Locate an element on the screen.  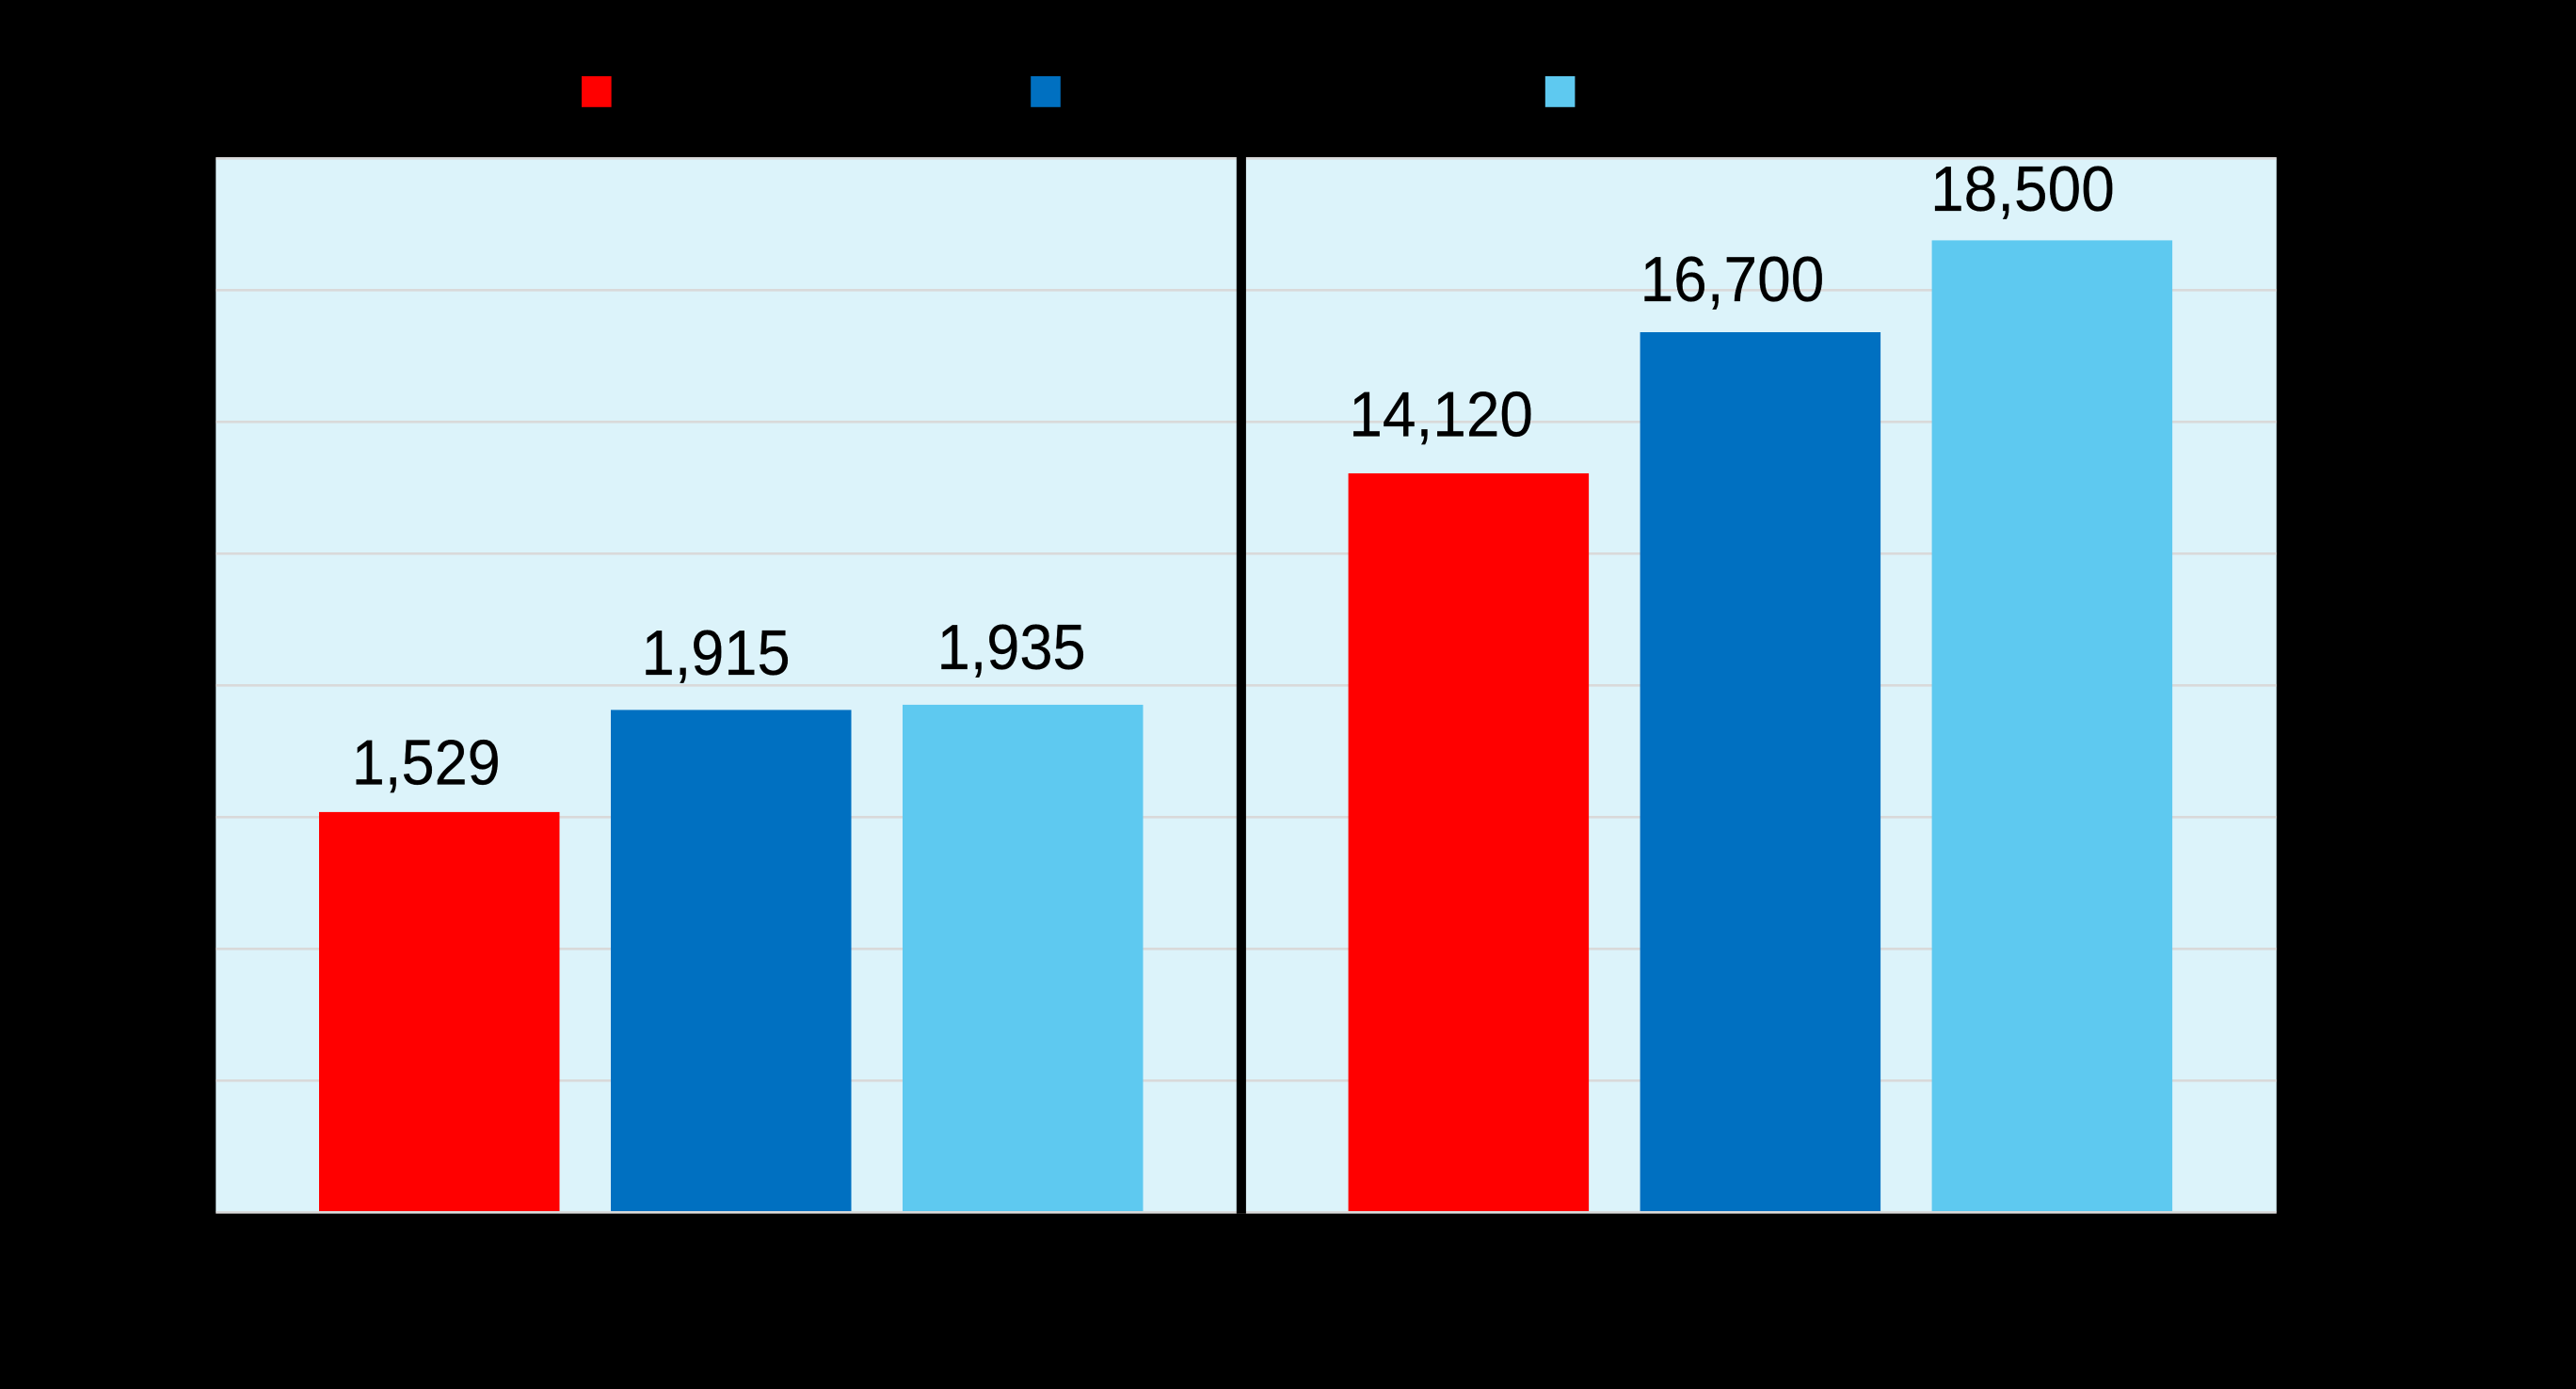
svg-text: 18,500 is located at coordinates (2022, 189).